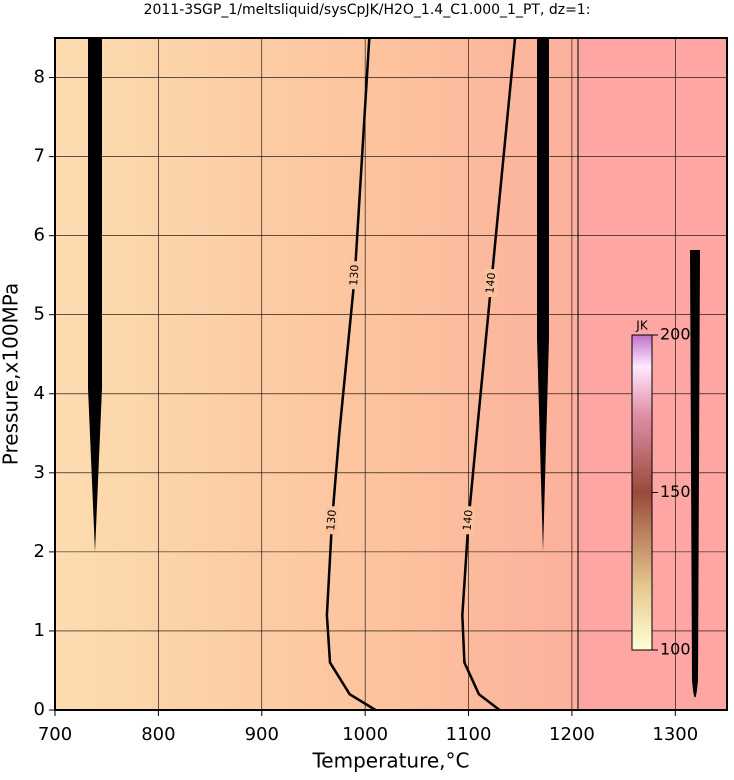  Describe the element at coordinates (642, 492) in the screenshot. I see `colorbar` at that location.